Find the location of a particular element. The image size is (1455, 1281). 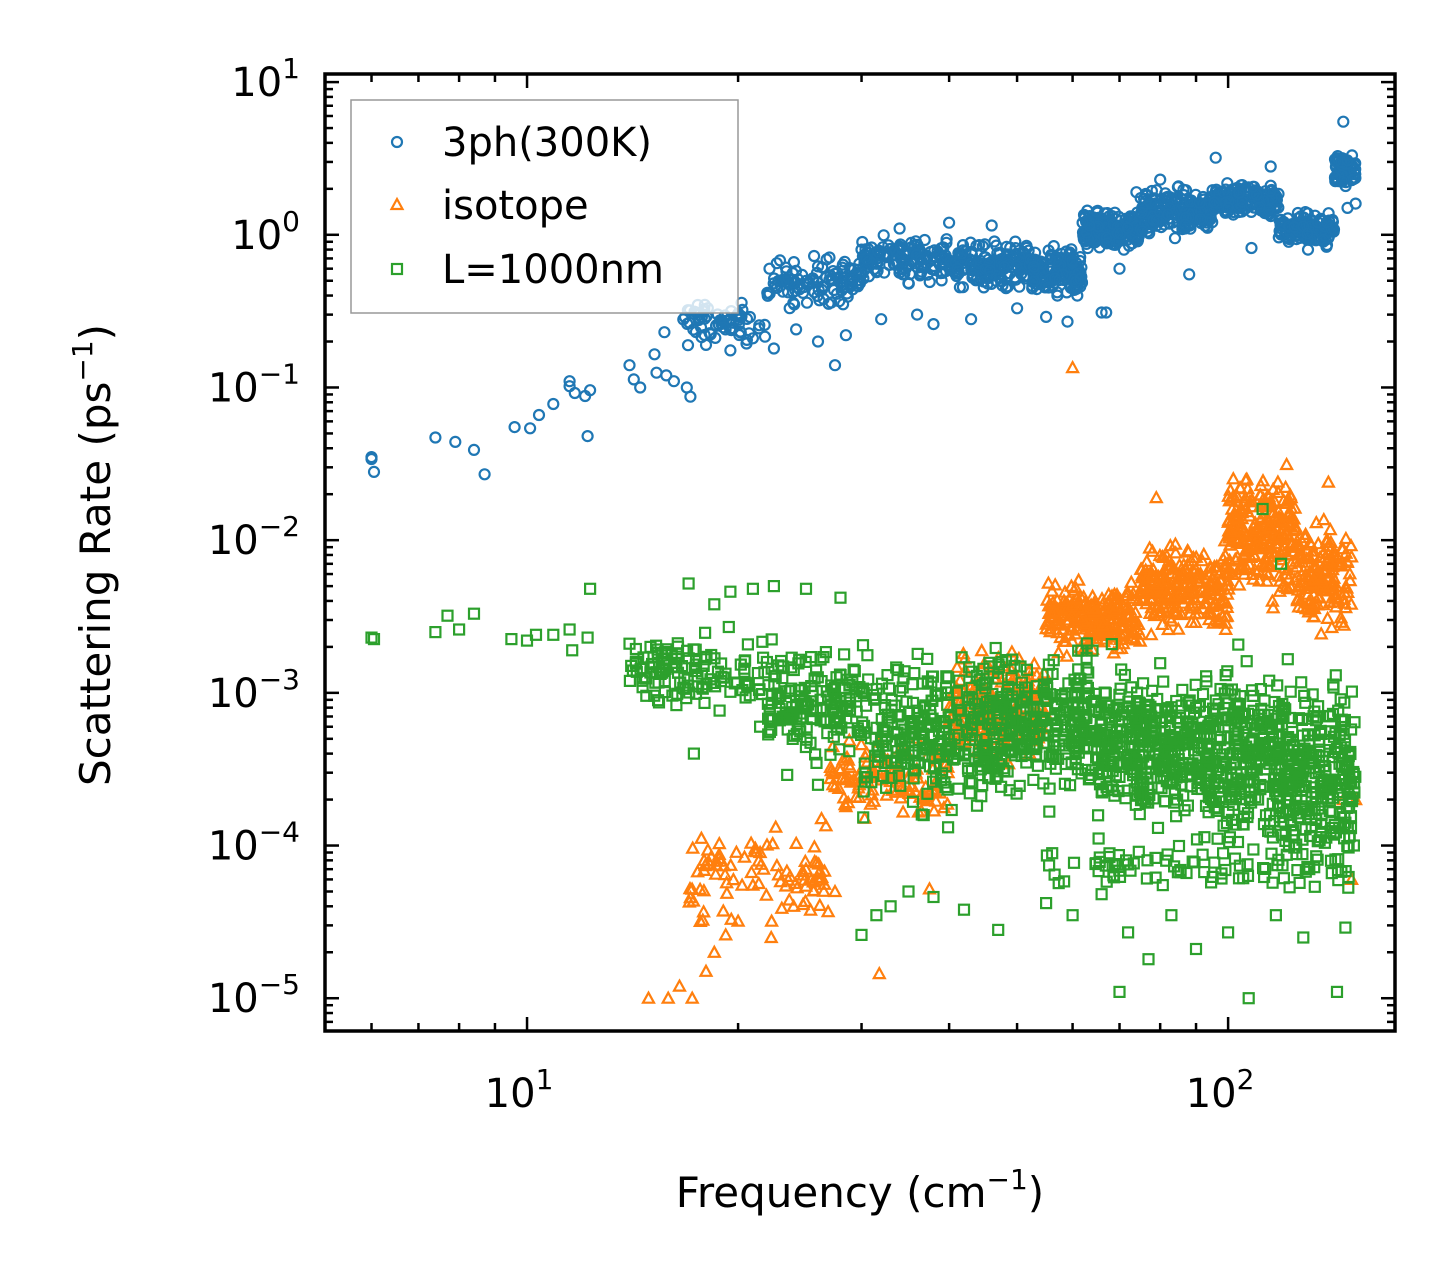

y-tick-label: 10−2 is located at coordinates (254, 537).